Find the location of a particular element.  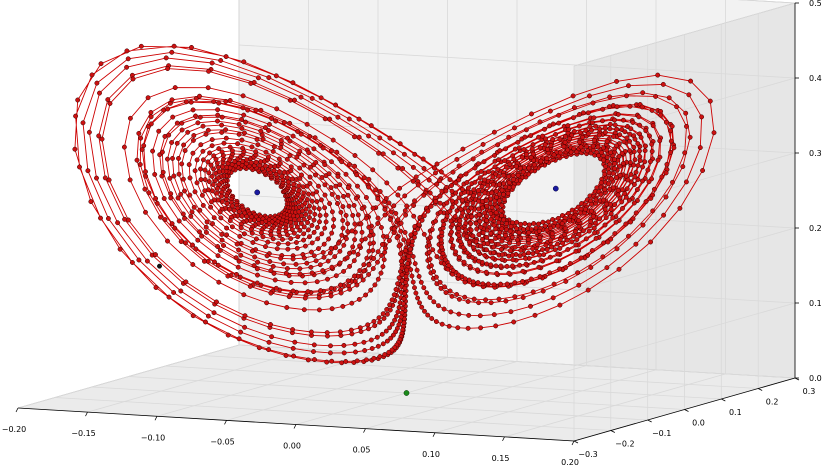

x-tick-mark is located at coordinates (225, 422).